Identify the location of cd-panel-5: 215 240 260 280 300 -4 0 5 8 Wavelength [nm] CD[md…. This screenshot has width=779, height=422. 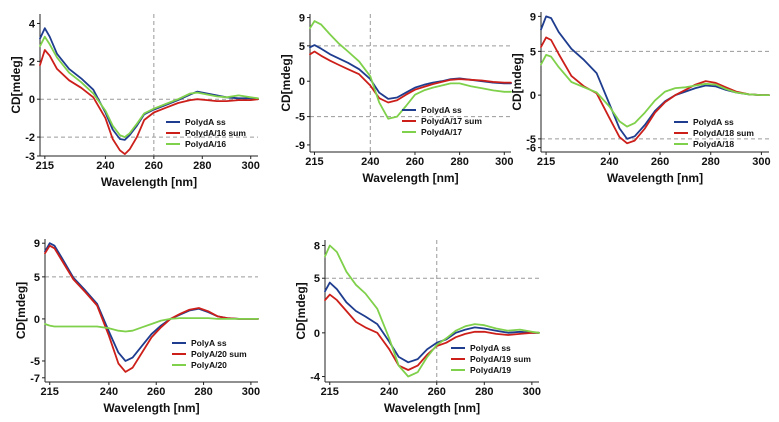
(417, 327).